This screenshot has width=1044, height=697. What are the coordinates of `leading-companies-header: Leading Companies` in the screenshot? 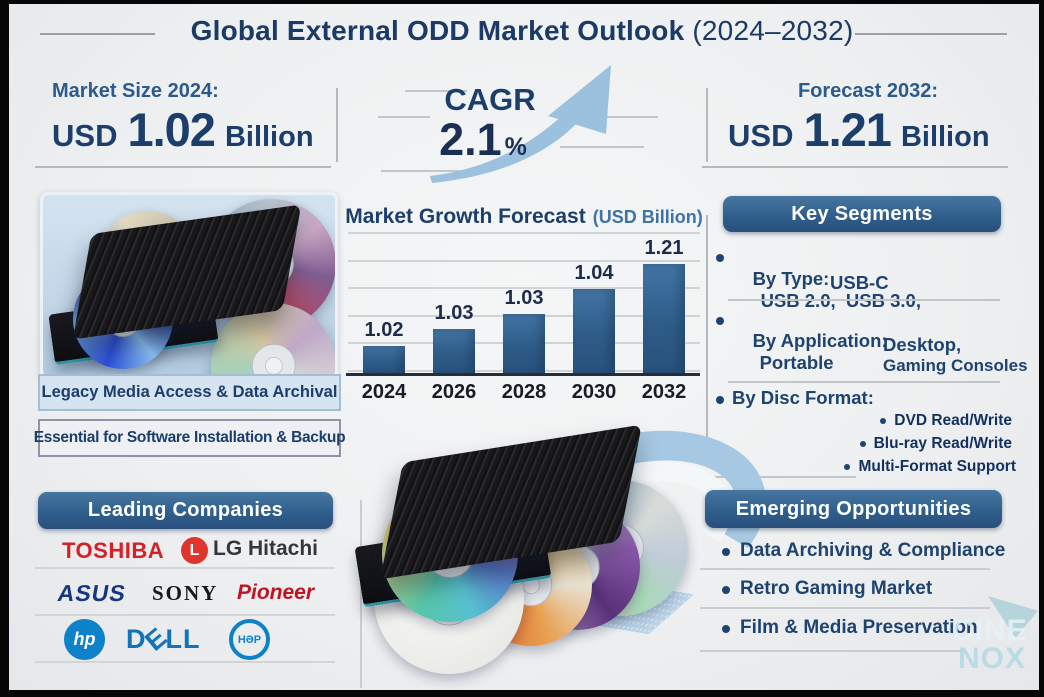 It's located at (185, 510).